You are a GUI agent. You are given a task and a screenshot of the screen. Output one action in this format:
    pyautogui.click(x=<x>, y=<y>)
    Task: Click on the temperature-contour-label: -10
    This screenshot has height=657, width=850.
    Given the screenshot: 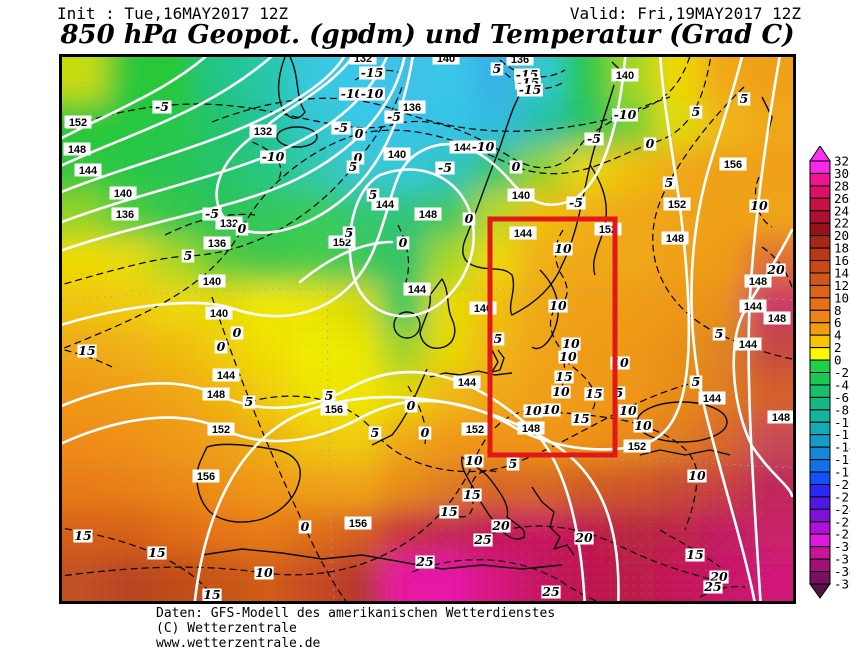 What is the action you would take?
    pyautogui.click(x=625, y=114)
    